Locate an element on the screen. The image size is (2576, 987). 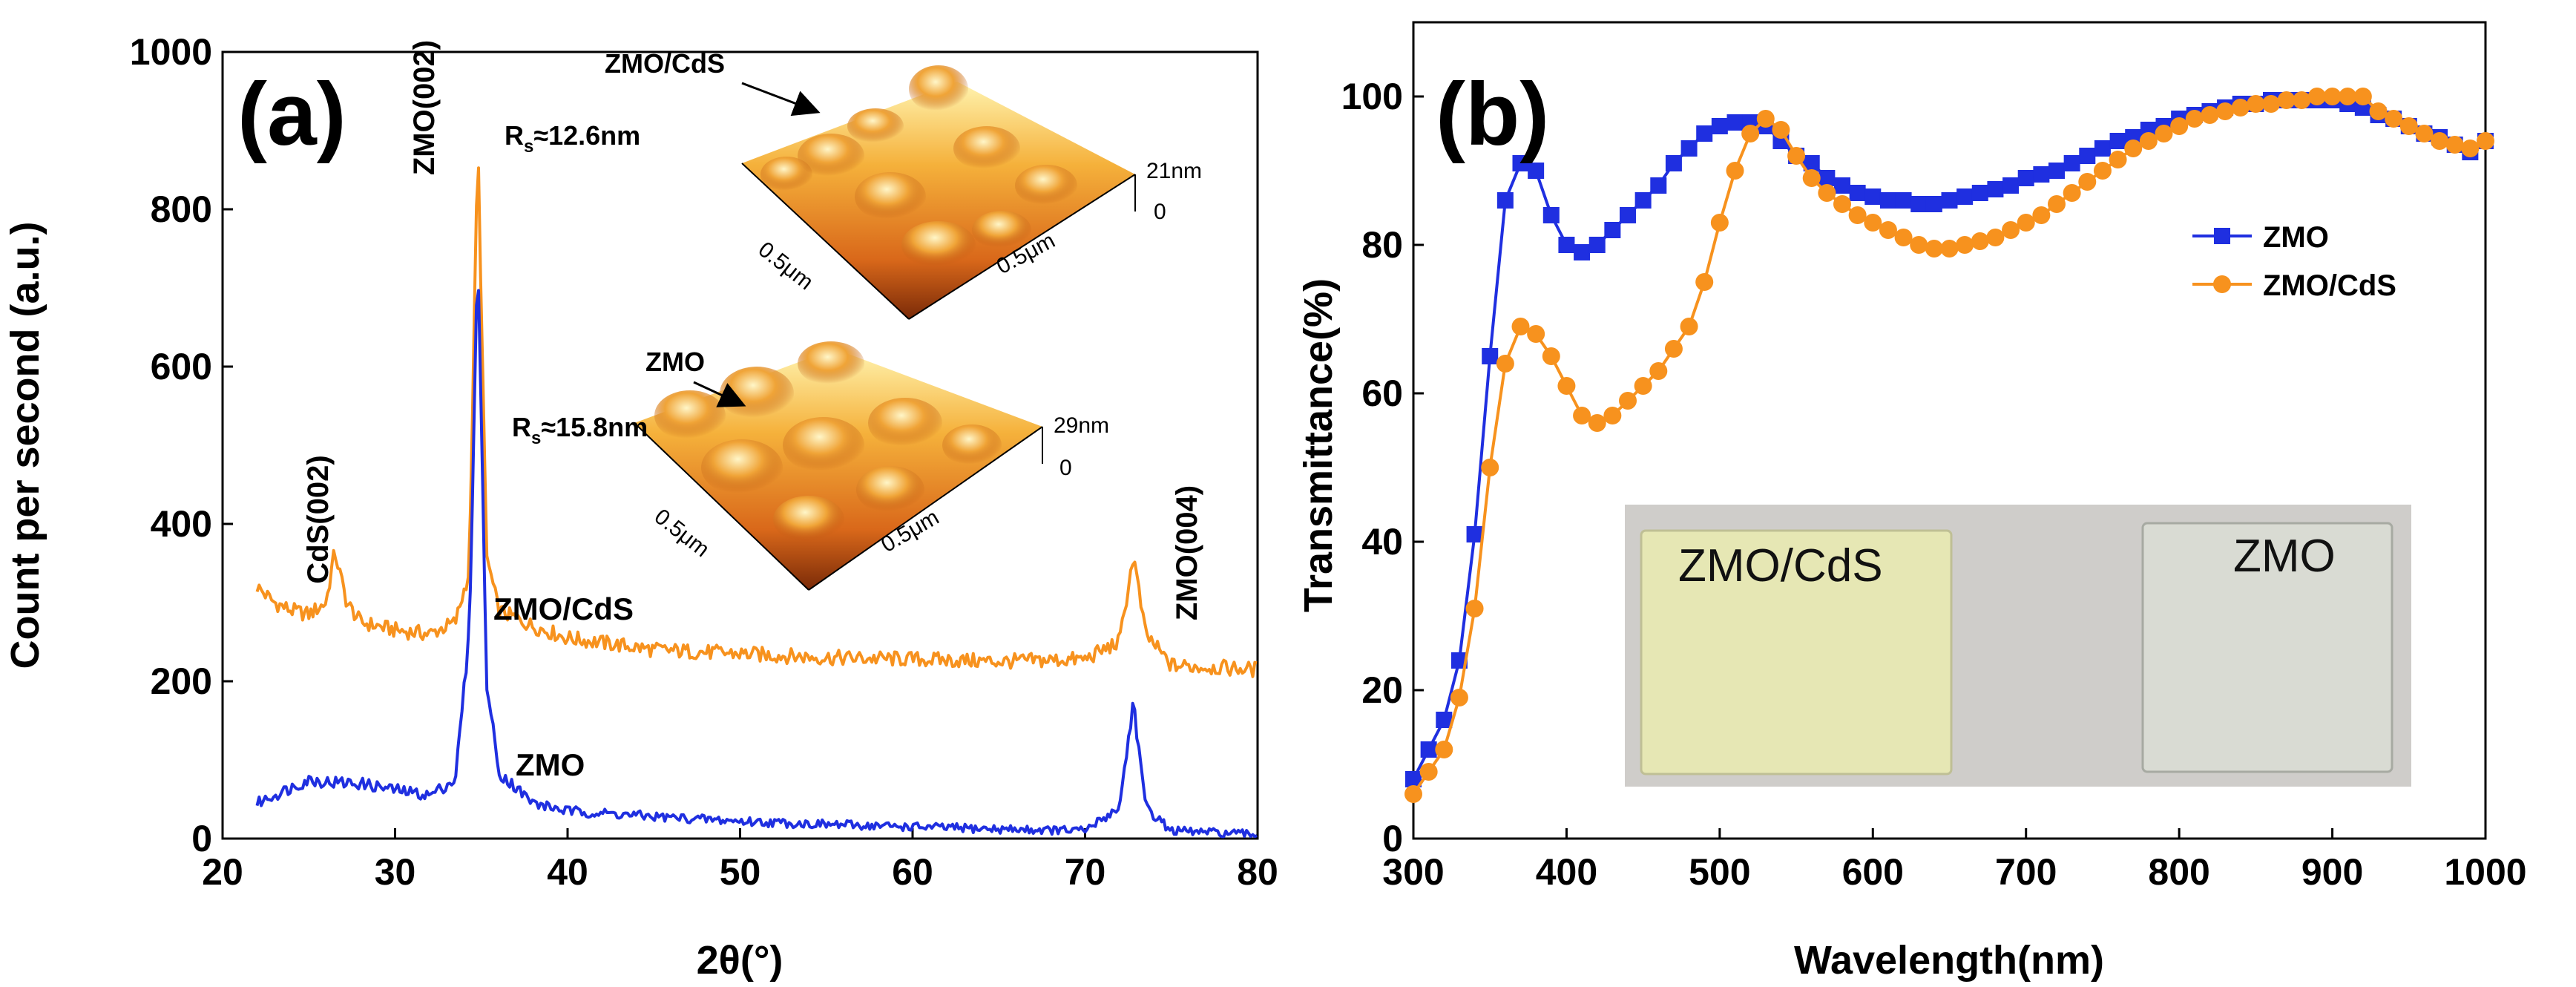
panel-b-legend: ZMO ZMO/CdS is located at coordinates (2294, 261).